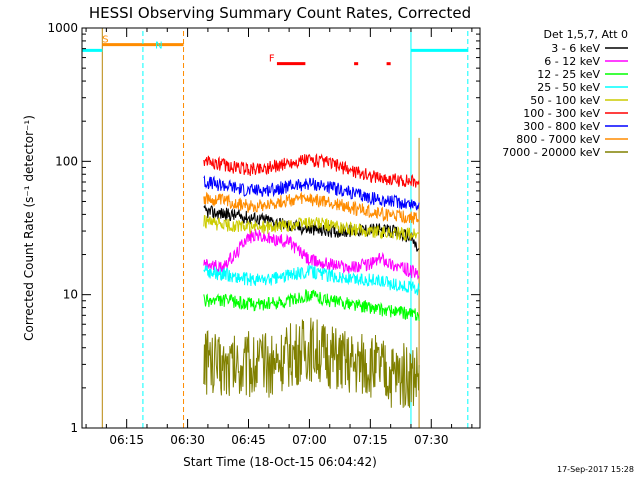  I want to click on legend-label: 6 - 12 keV, so click(572, 61).